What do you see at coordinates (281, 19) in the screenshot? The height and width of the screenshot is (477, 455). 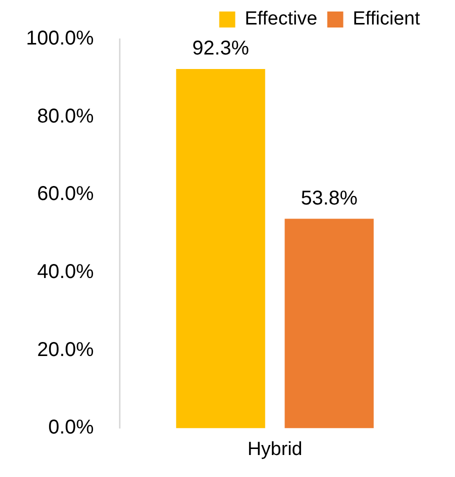 I see `legend-label: Effective` at bounding box center [281, 19].